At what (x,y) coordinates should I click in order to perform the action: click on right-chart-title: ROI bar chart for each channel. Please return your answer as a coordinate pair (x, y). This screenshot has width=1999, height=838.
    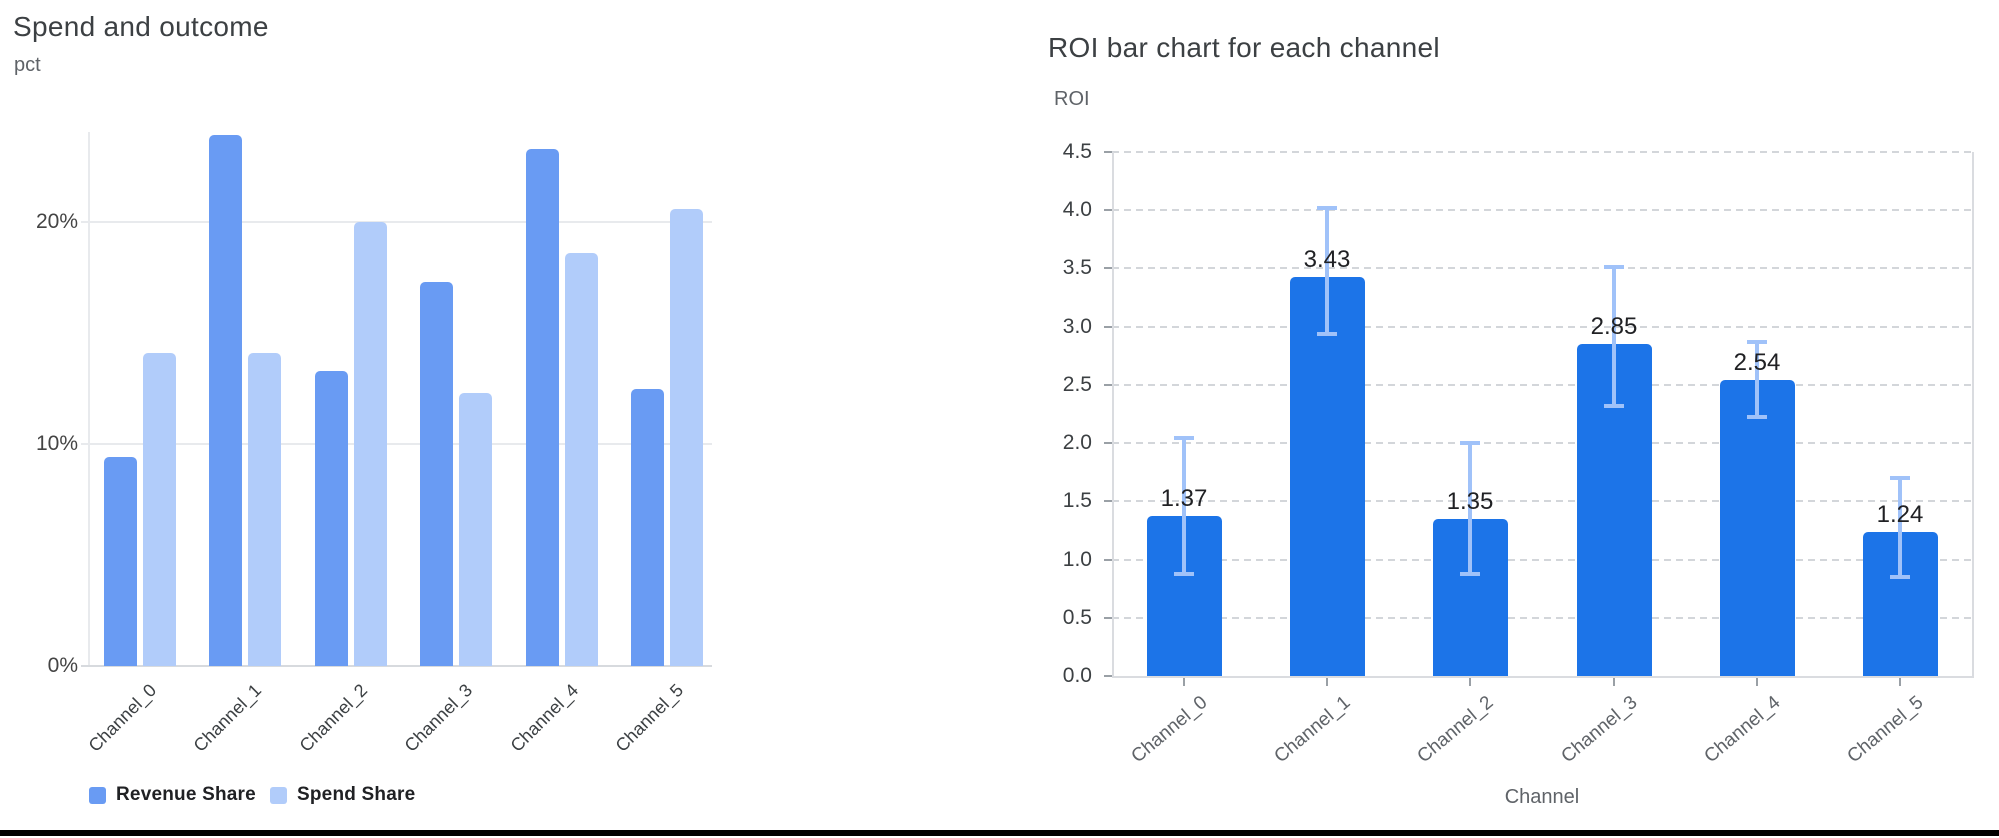
    Looking at the image, I should click on (1244, 47).